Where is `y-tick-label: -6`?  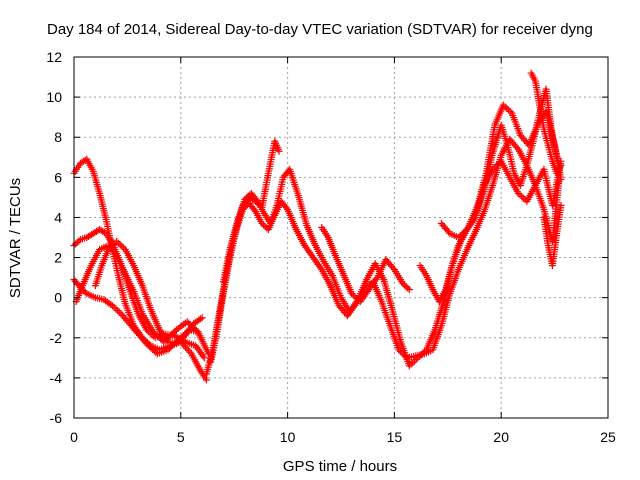 y-tick-label: -6 is located at coordinates (56, 418).